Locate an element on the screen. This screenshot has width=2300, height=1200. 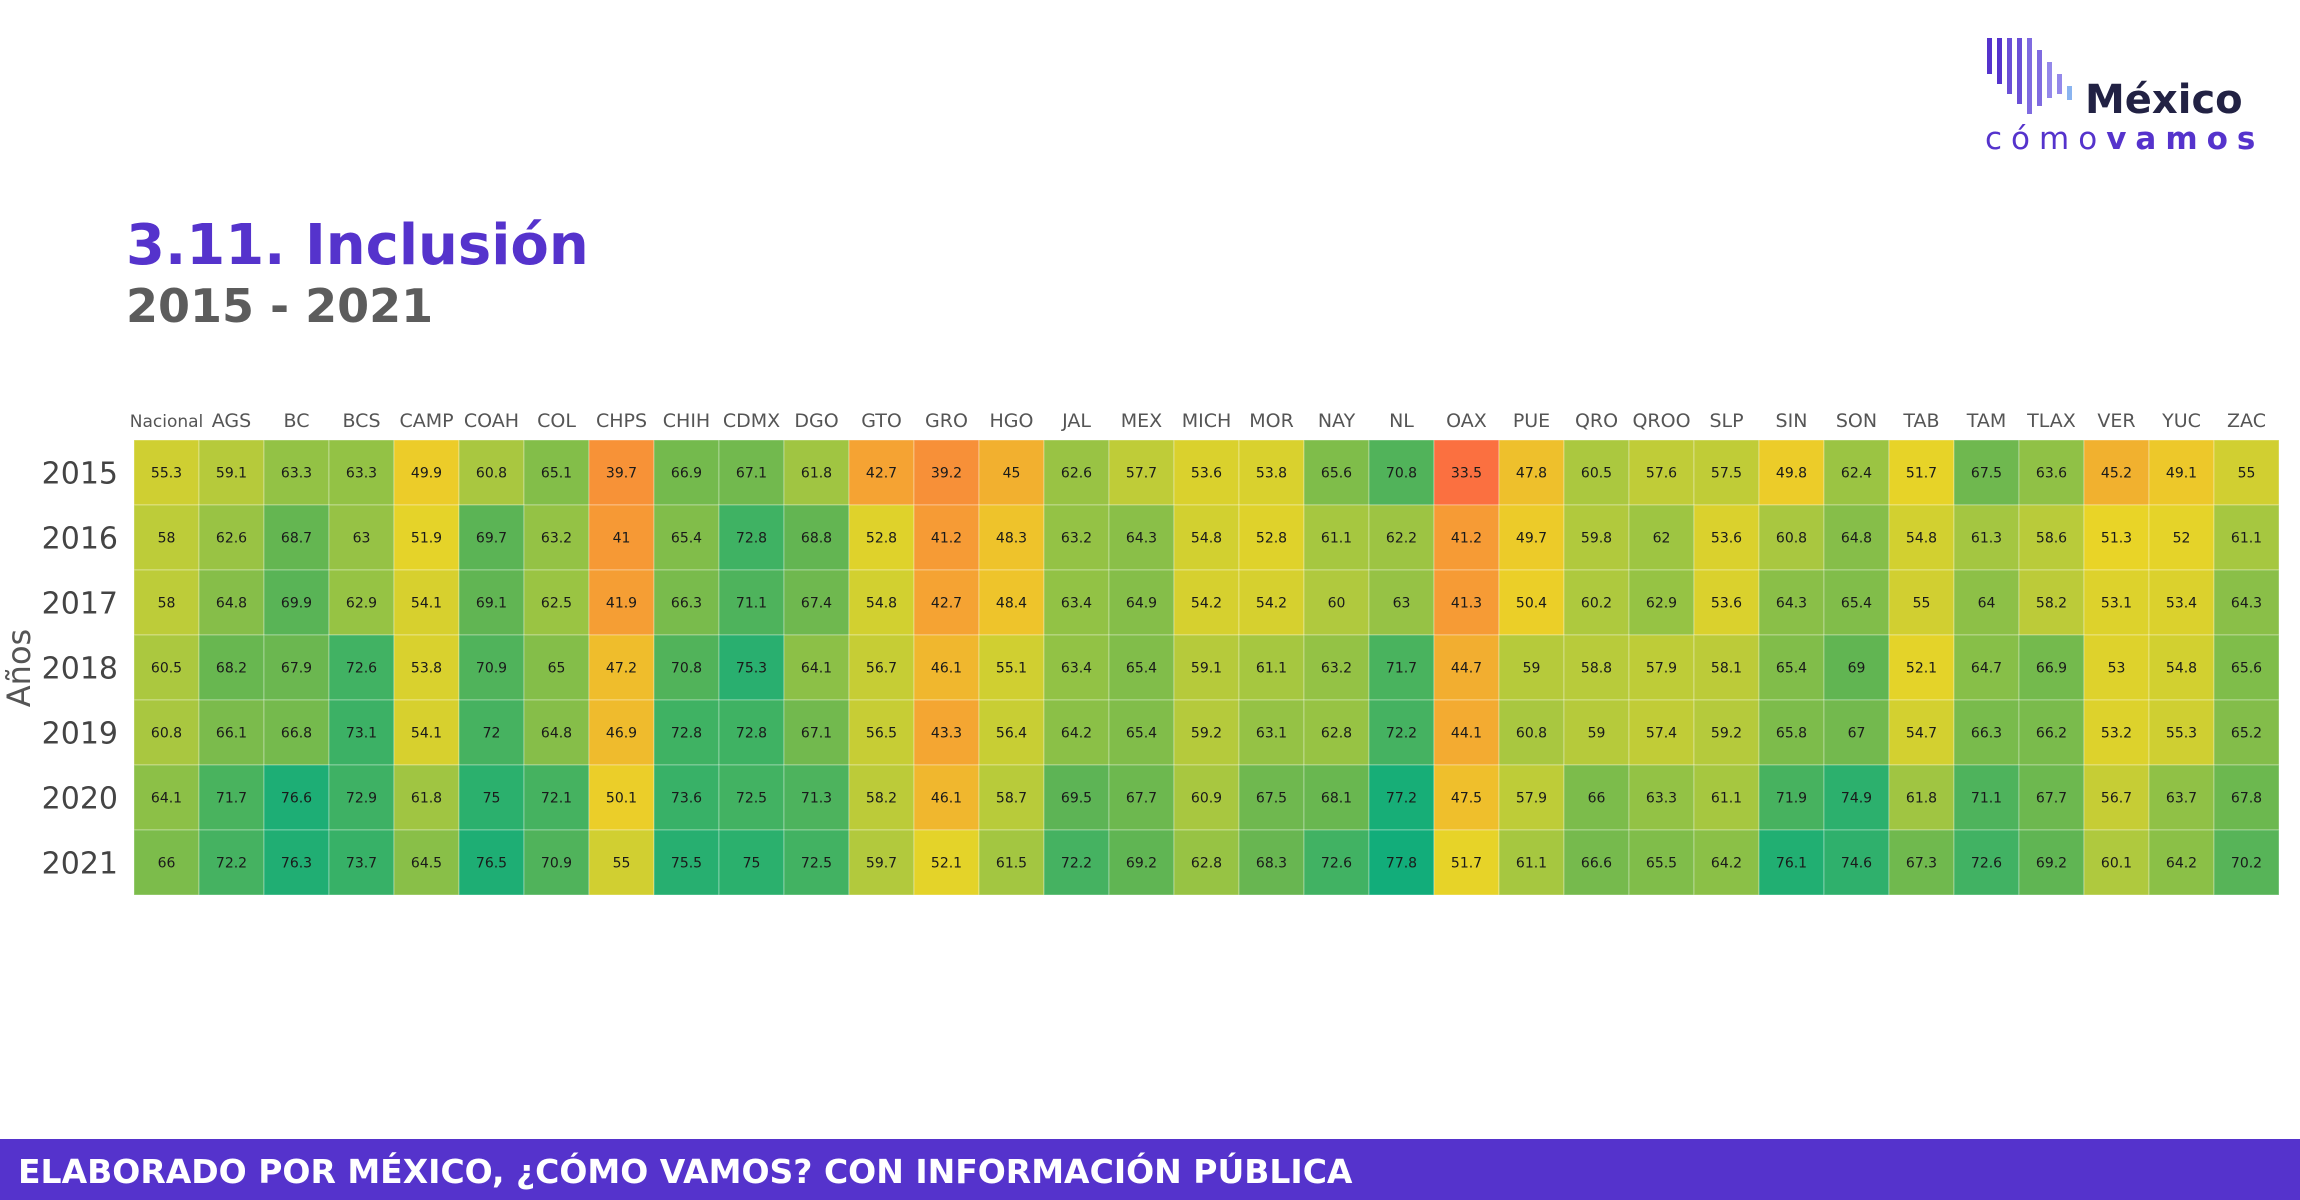
cell-value-label: 68.8 is located at coordinates (816, 539).